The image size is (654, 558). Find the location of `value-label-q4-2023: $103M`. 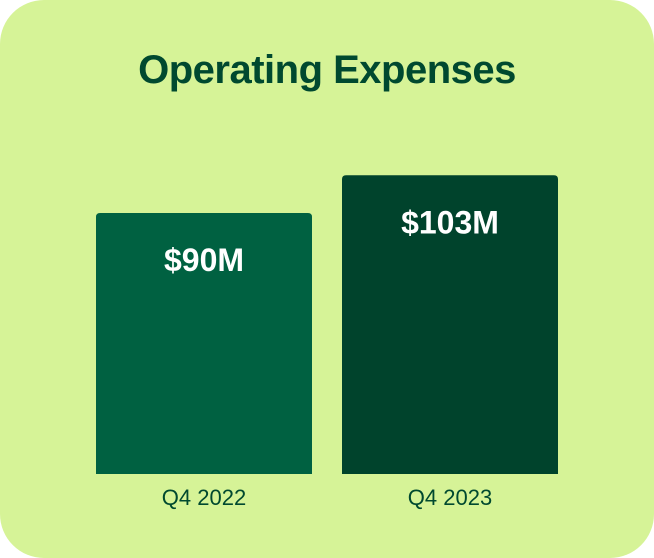

value-label-q4-2023: $103M is located at coordinates (450, 222).